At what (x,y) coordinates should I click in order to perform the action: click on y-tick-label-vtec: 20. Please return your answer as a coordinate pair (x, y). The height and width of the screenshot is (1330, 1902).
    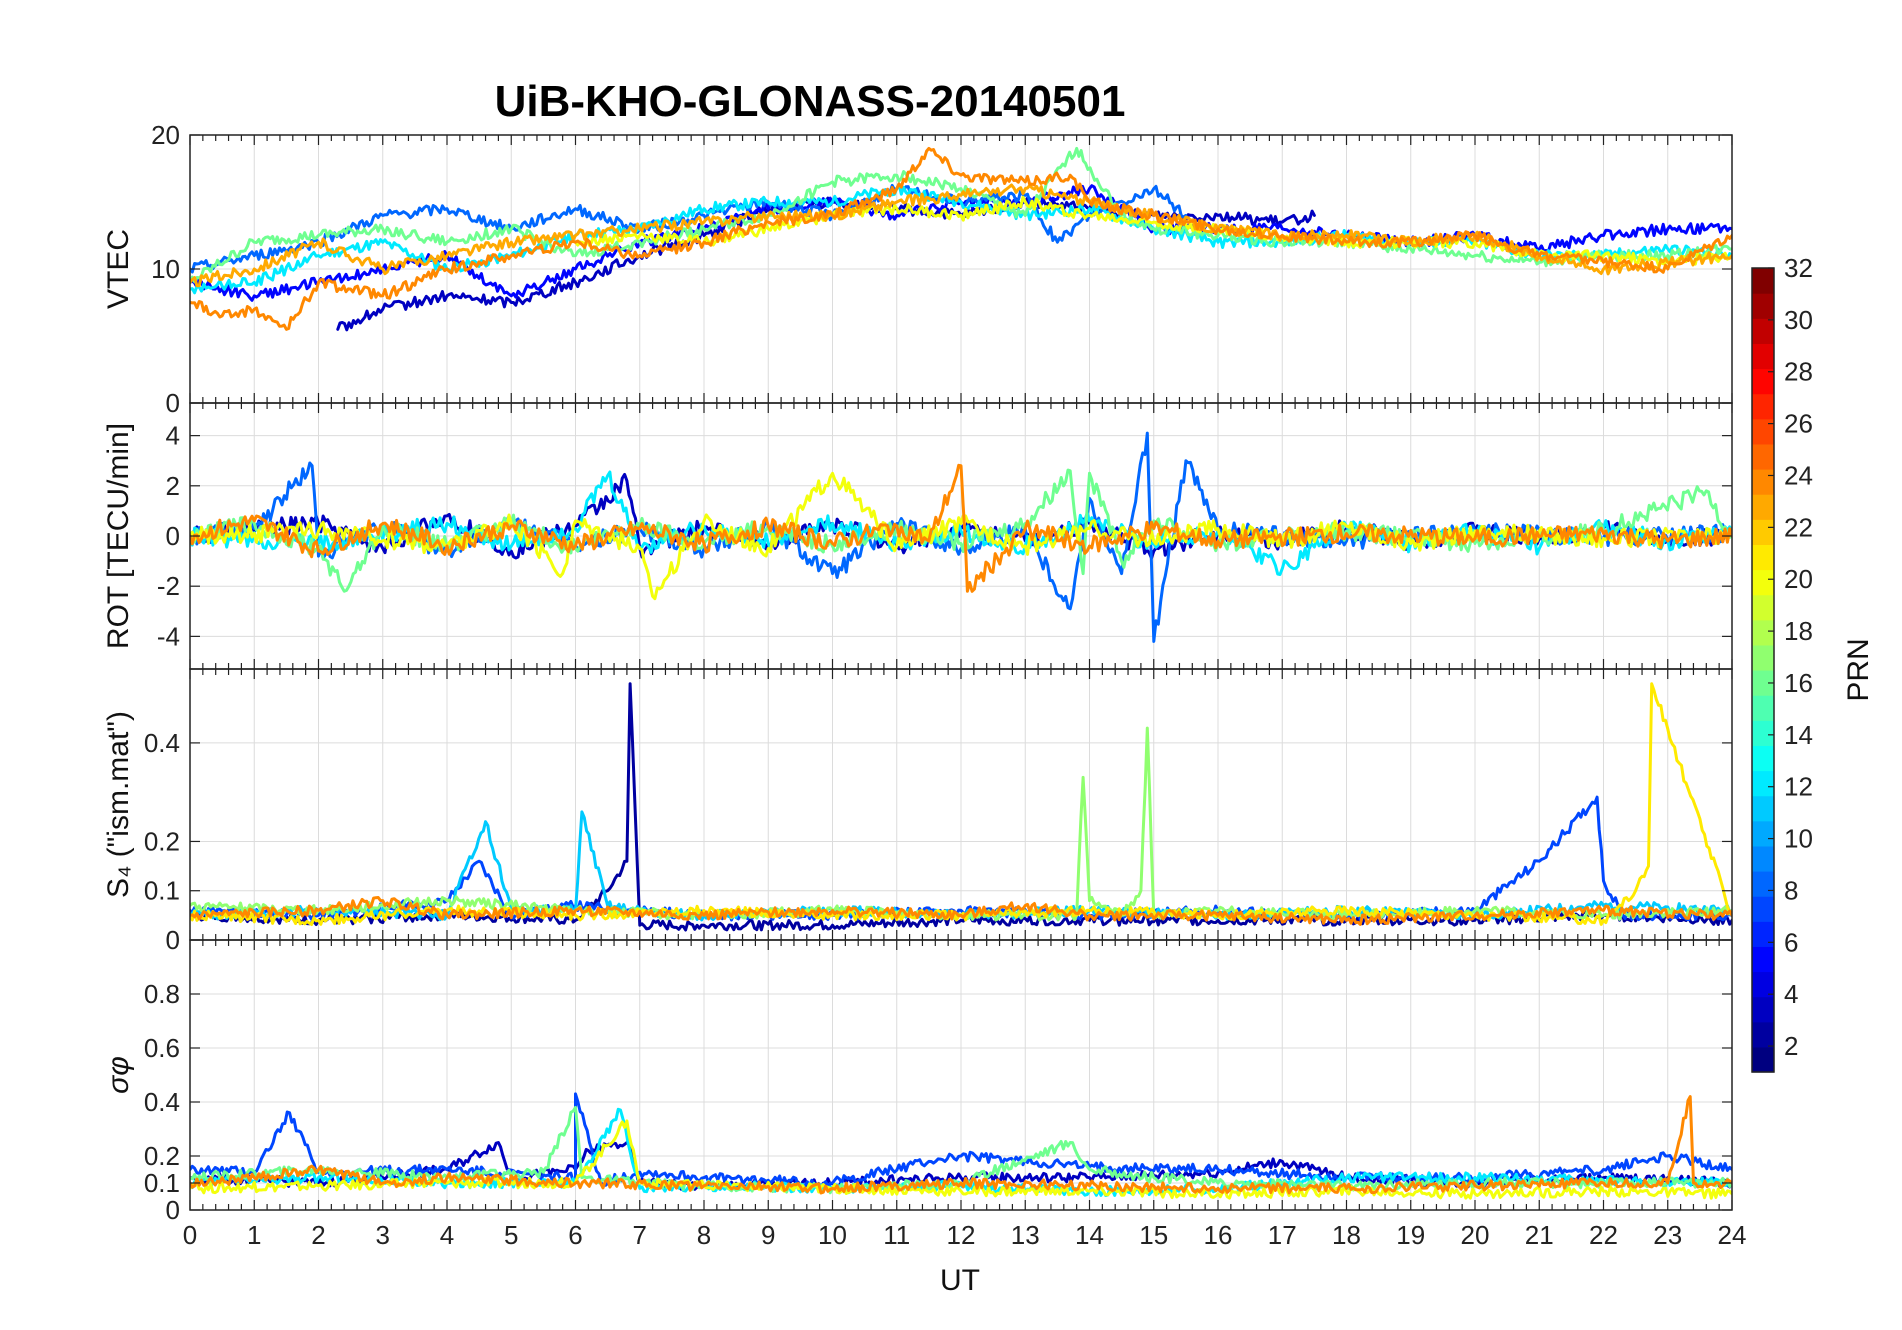
    Looking at the image, I should click on (165, 135).